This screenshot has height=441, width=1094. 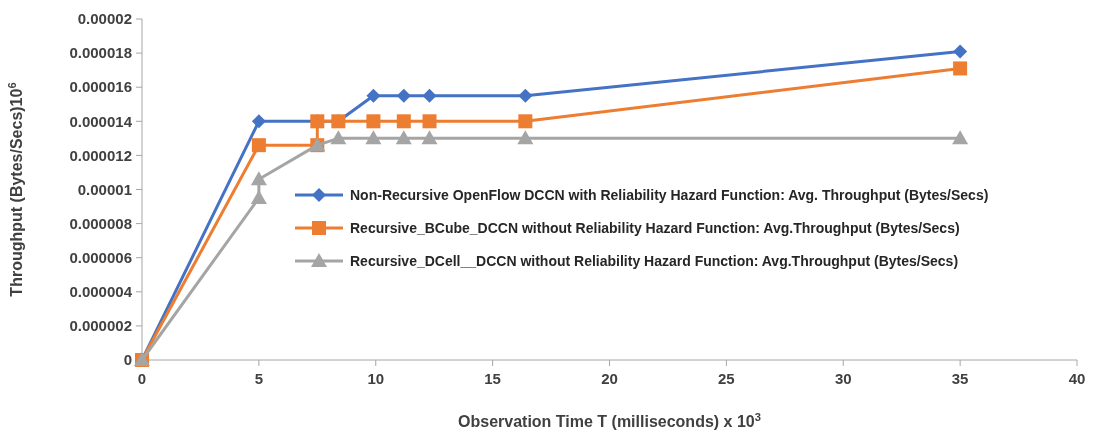 I want to click on x-tick-label: 5, so click(x=259, y=378).